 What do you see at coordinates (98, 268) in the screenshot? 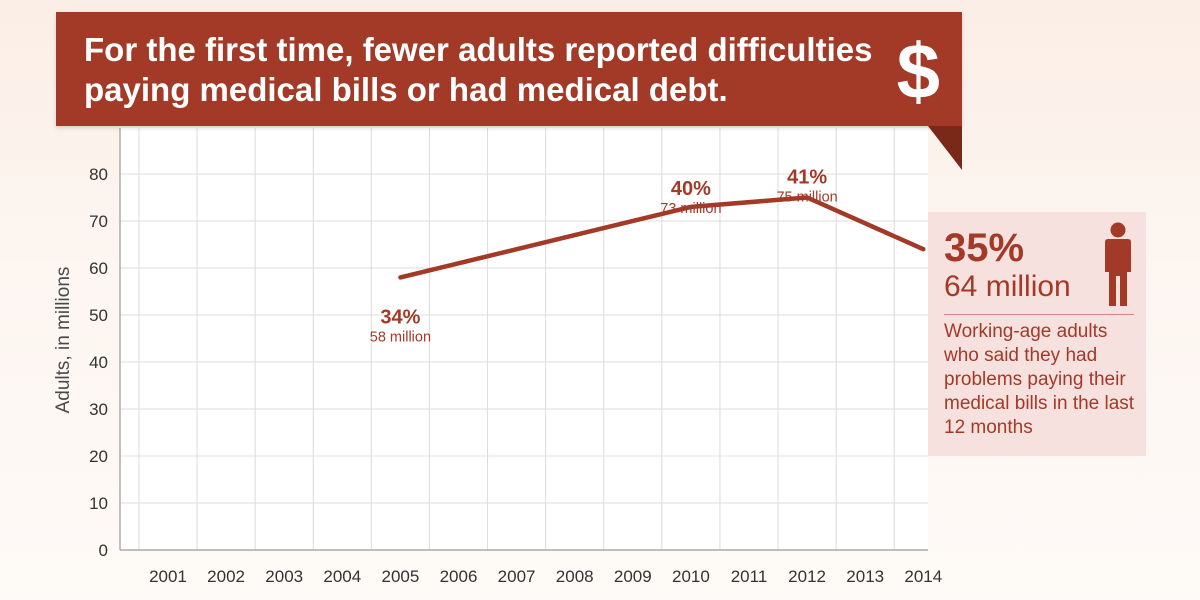
I see `y-tick-label: 60` at bounding box center [98, 268].